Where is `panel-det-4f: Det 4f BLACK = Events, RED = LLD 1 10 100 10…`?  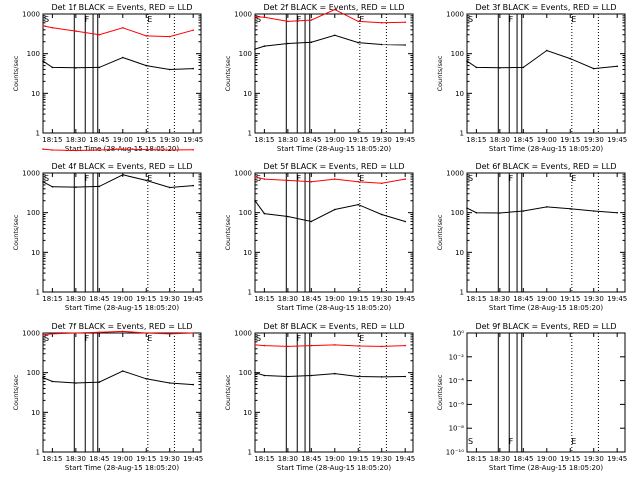 panel-det-4f: Det 4f BLACK = Events, RED = LLD 1 10 100 10… is located at coordinates (107, 230).